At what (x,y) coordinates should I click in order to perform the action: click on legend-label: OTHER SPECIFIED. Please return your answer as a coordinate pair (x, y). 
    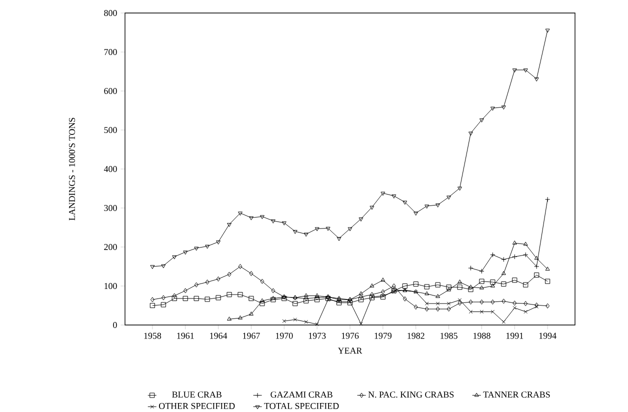
    Looking at the image, I should click on (197, 406).